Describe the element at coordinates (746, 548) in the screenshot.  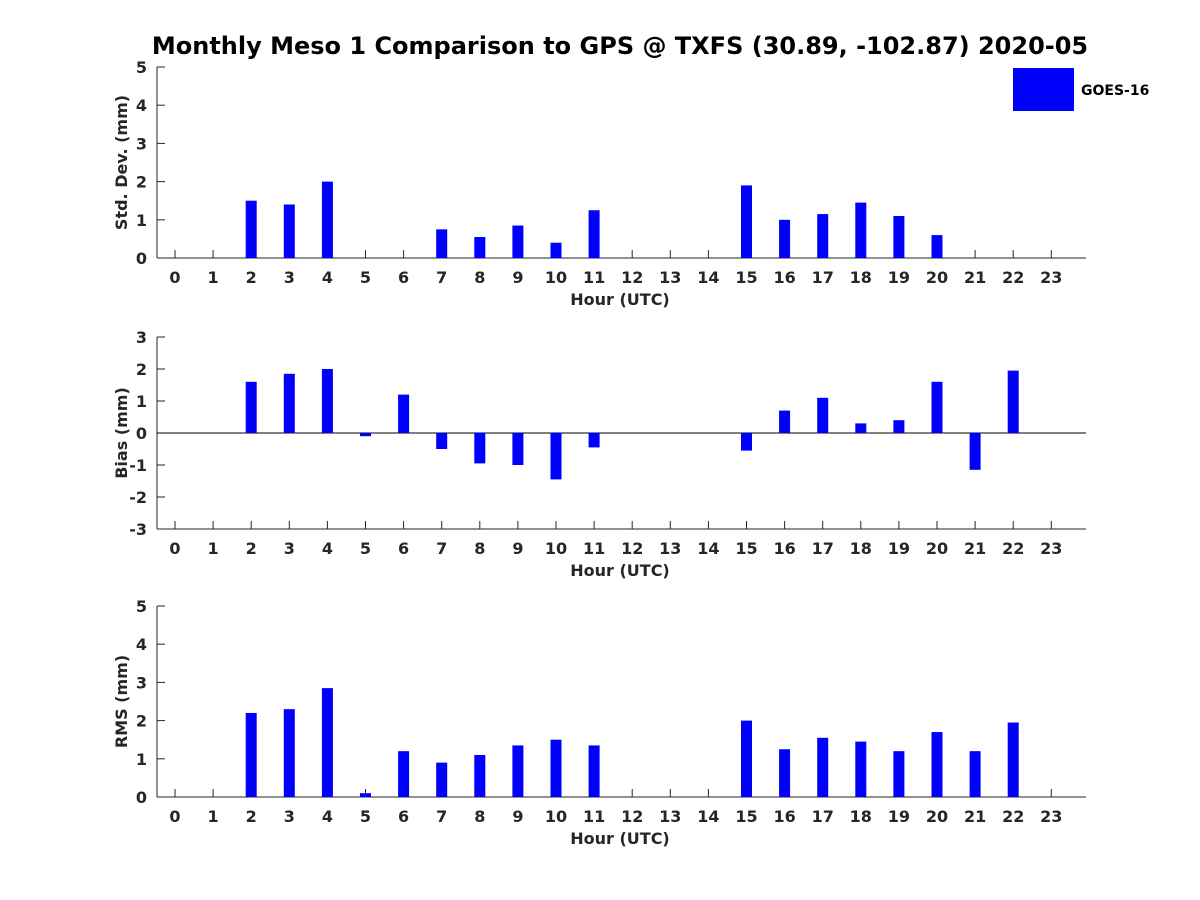
I see `x-tick-label: 15` at that location.